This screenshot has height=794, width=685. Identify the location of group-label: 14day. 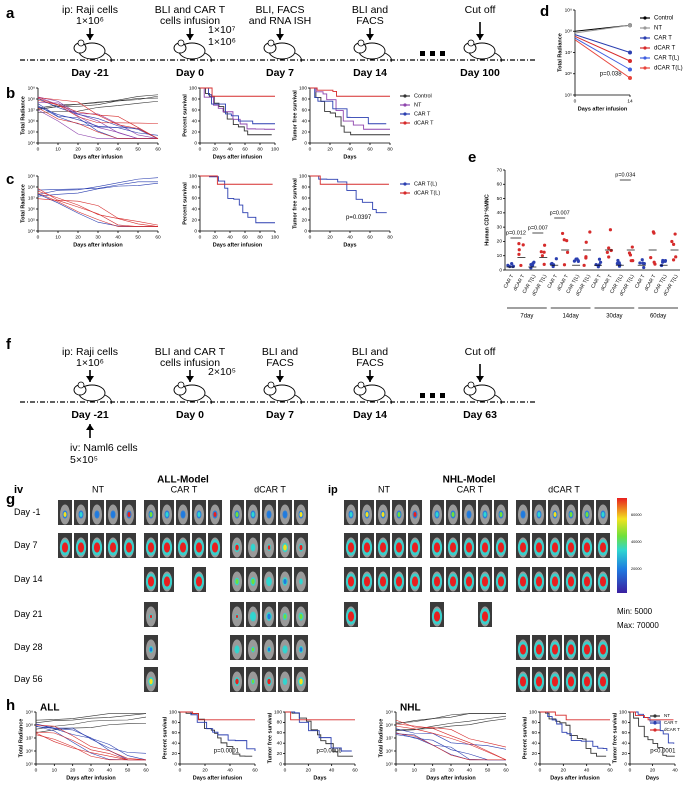
(570, 317).